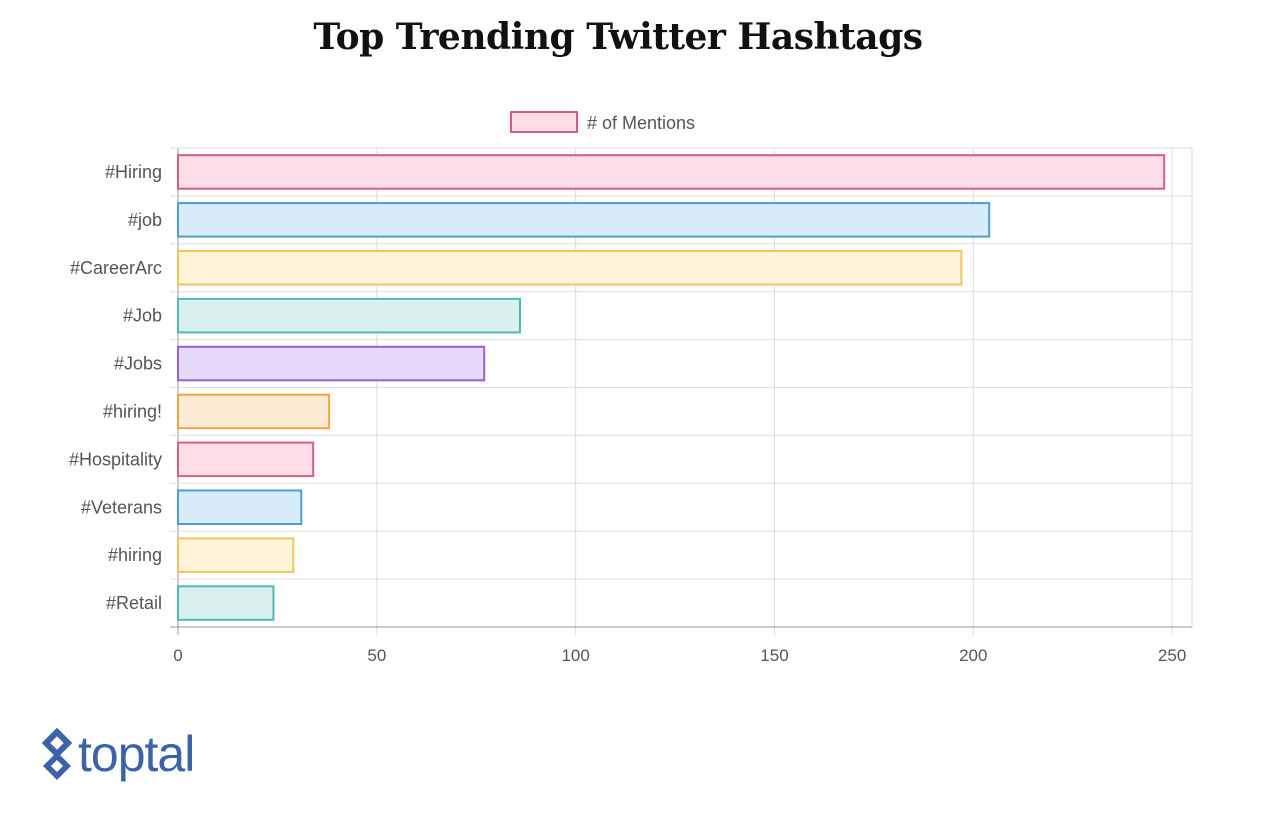  What do you see at coordinates (142, 316) in the screenshot?
I see `y-tick-label: #Job` at bounding box center [142, 316].